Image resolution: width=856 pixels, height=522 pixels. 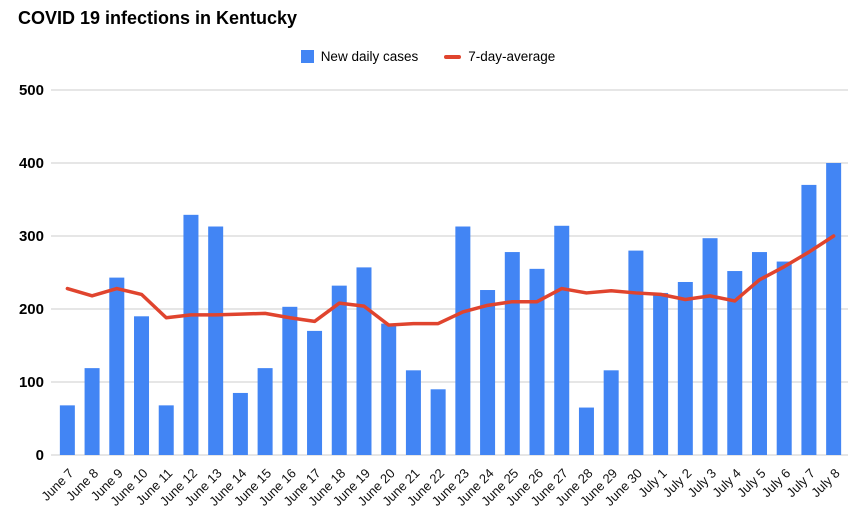 What do you see at coordinates (428, 56) in the screenshot?
I see `chart-legend: New daily cases 7-day-average` at bounding box center [428, 56].